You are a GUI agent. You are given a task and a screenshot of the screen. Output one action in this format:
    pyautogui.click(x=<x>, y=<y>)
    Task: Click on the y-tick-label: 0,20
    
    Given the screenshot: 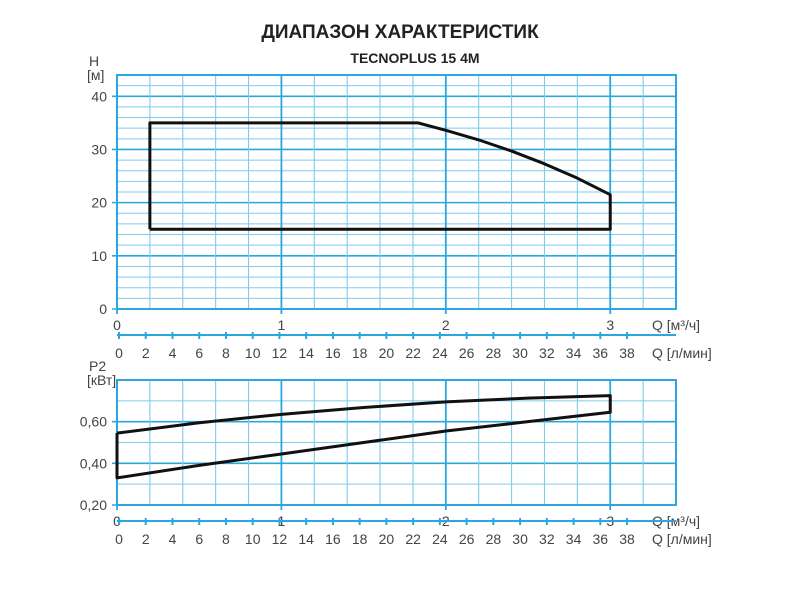 What is the action you would take?
    pyautogui.click(x=93, y=505)
    